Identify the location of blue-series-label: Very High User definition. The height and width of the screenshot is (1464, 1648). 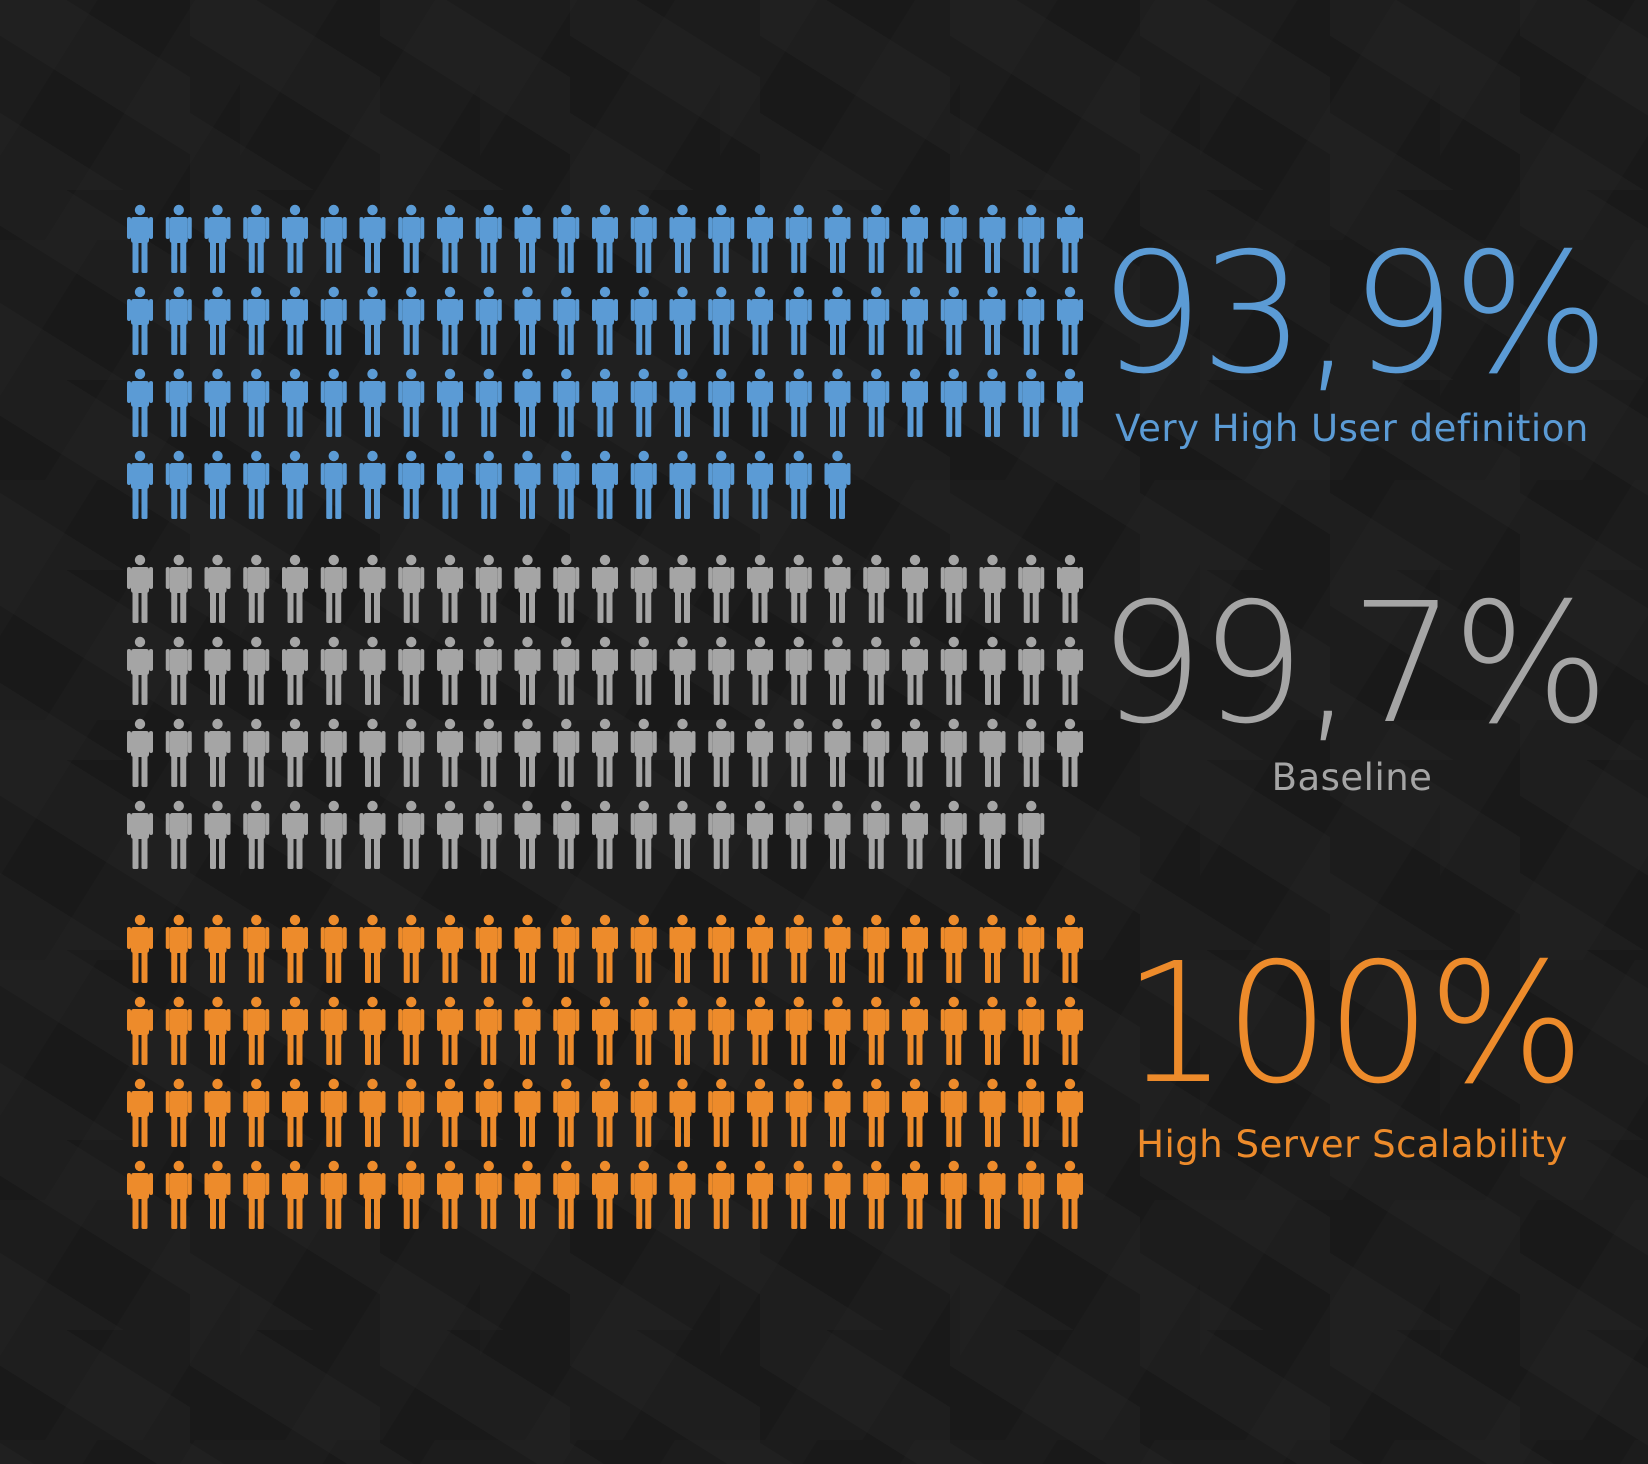
(1352, 428).